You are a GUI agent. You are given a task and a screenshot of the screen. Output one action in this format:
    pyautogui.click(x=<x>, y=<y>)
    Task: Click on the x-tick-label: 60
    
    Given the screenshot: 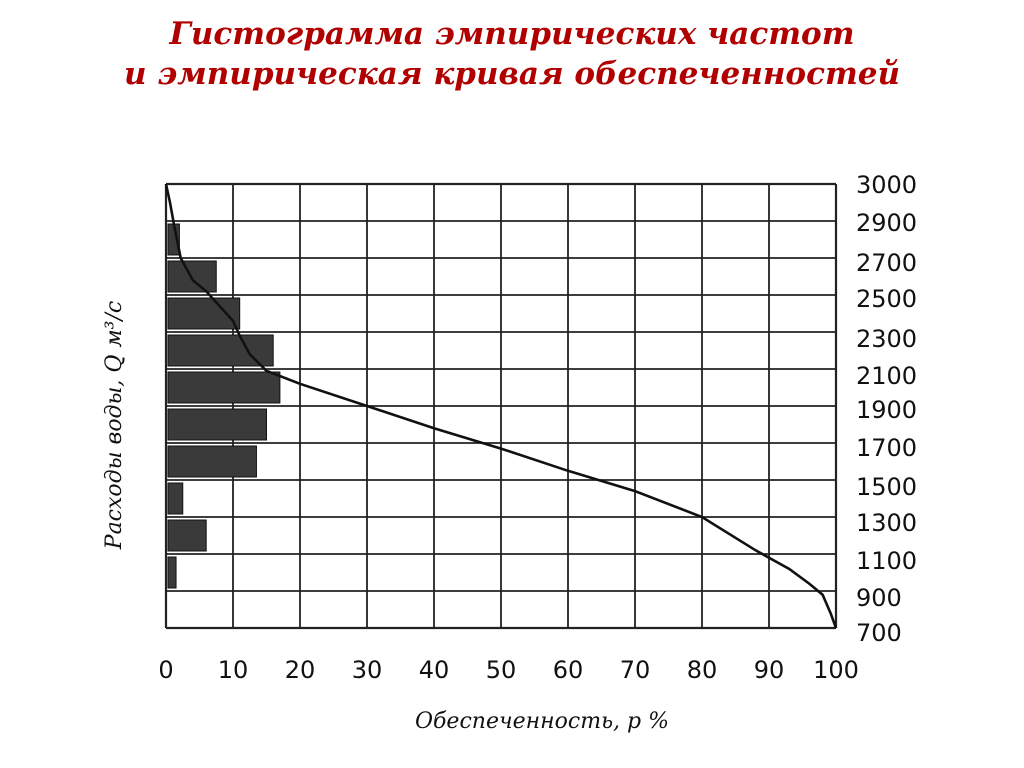 What is the action you would take?
    pyautogui.click(x=568, y=670)
    